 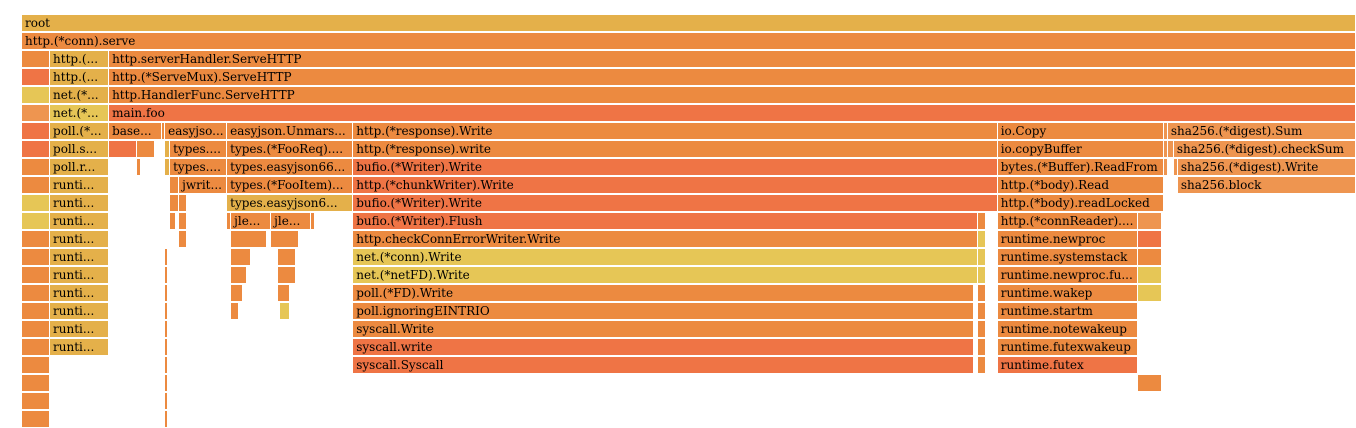 What do you see at coordinates (1080, 167) in the screenshot?
I see `flame-frame: bytes.(*Buffer).ReadFrom` at bounding box center [1080, 167].